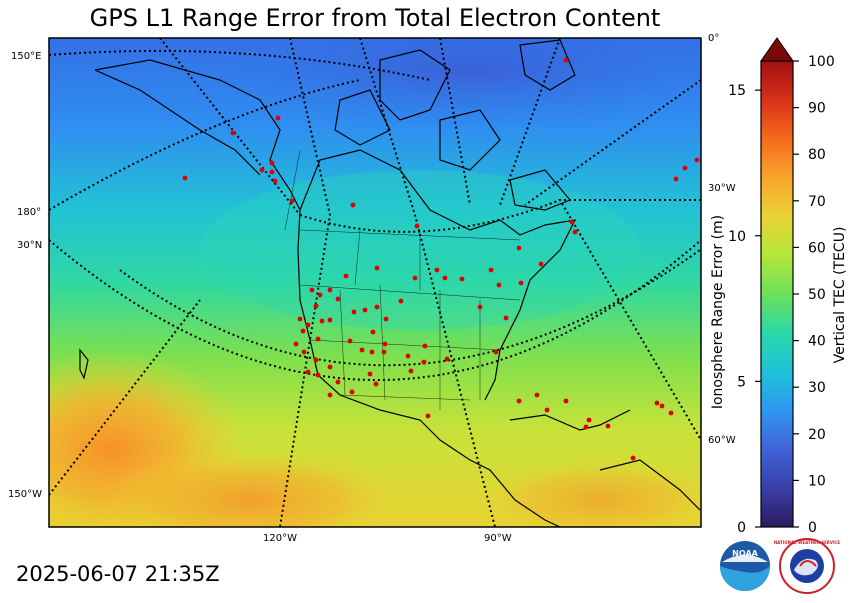 The image size is (855, 603). I want to click on colorbar-tick-label: 80, so click(817, 155).